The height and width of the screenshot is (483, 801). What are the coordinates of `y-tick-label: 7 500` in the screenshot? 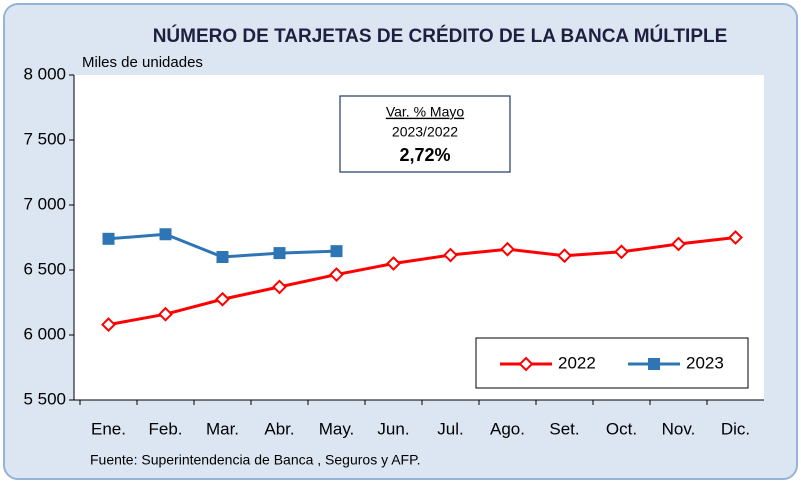 It's located at (44, 138).